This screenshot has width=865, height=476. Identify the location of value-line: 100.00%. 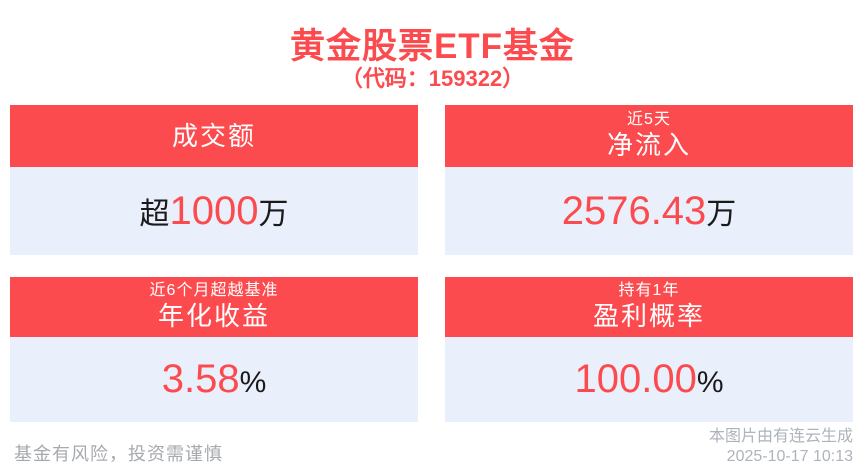
(648, 379).